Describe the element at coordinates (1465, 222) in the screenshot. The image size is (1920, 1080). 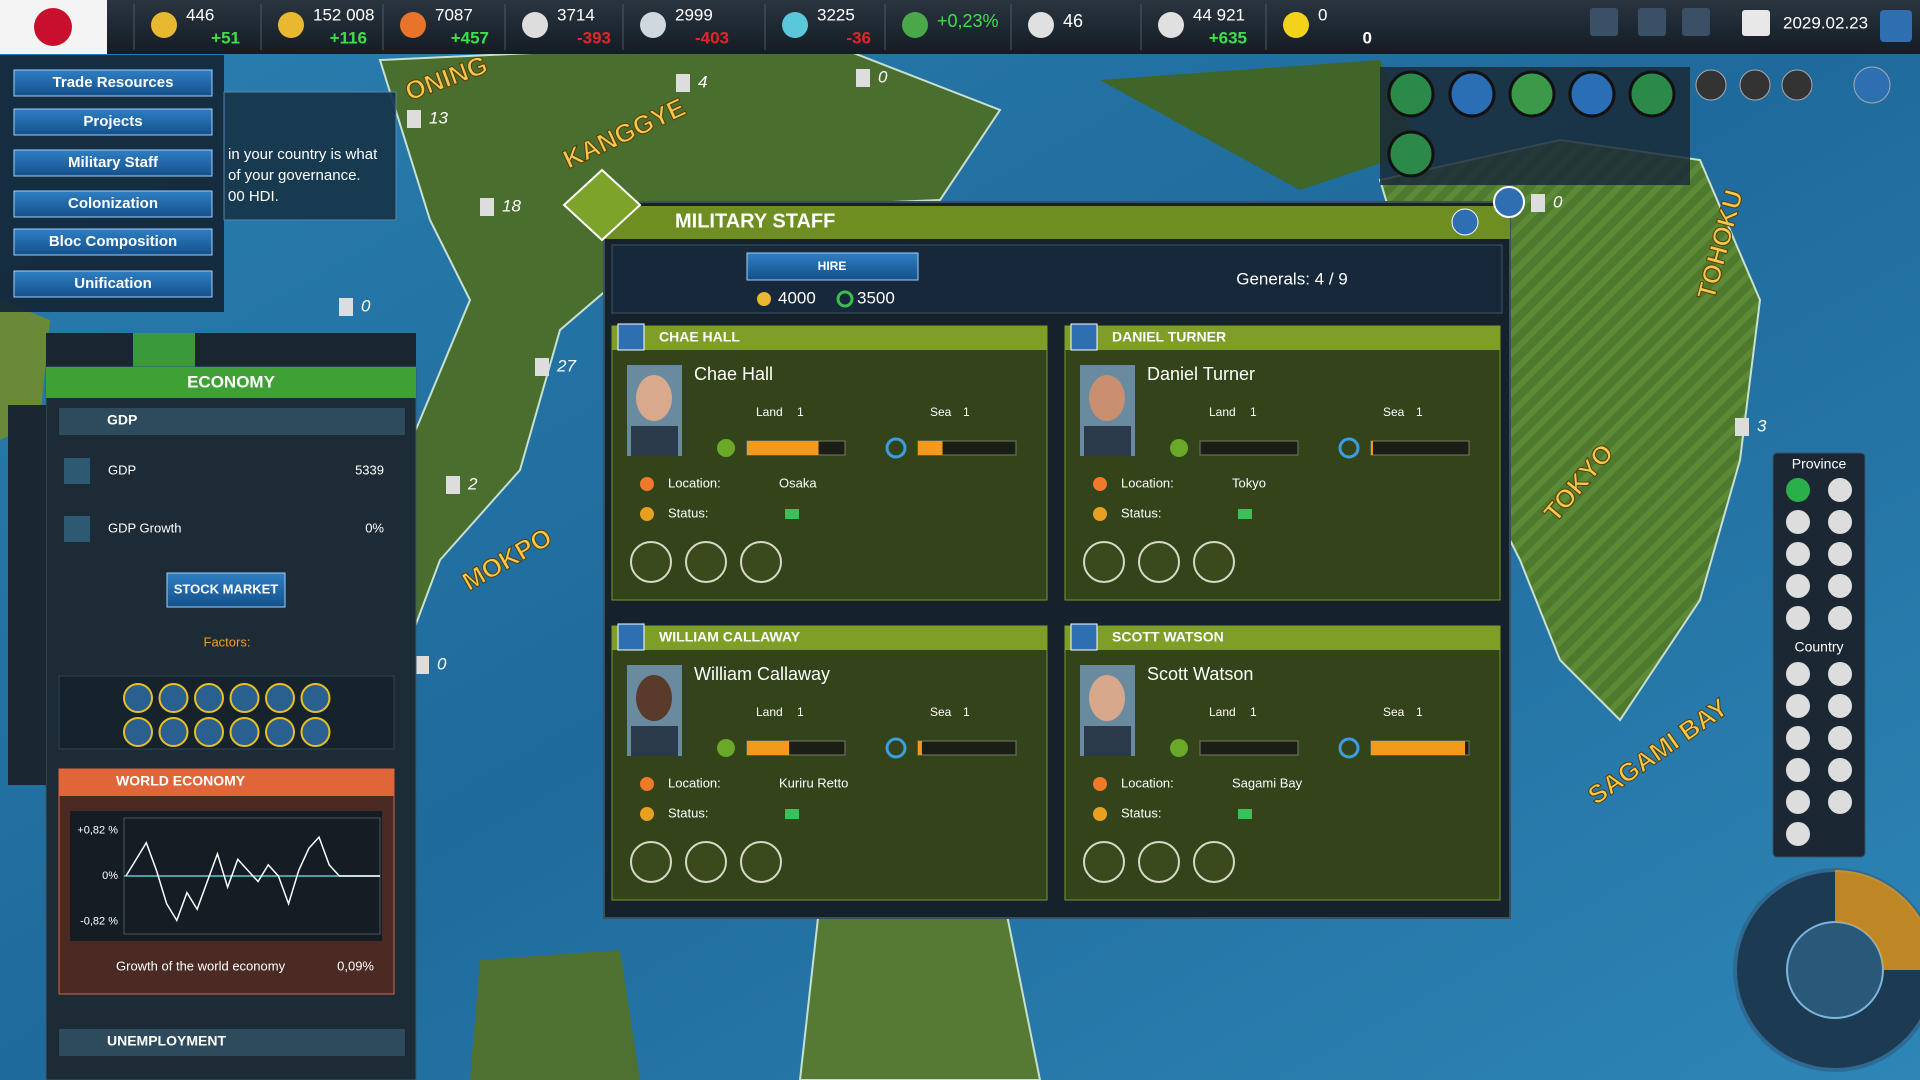
I see `help-button` at that location.